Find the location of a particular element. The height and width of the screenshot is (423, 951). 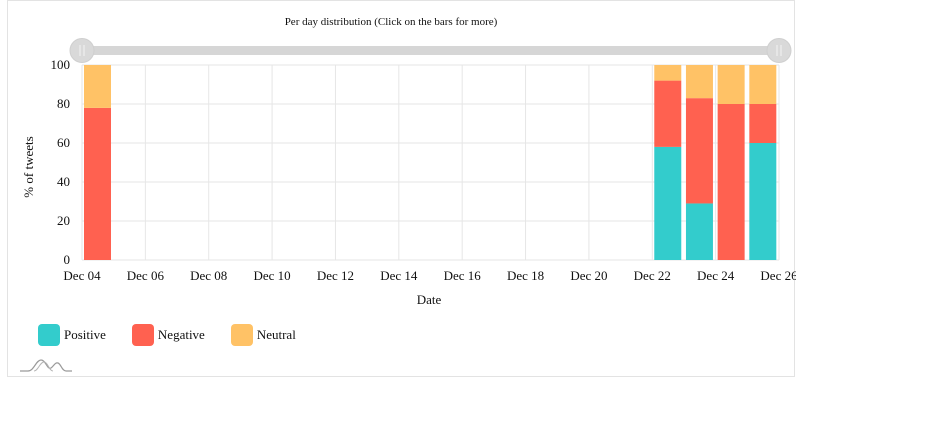

x-tick-label: Dec 14 is located at coordinates (399, 275).